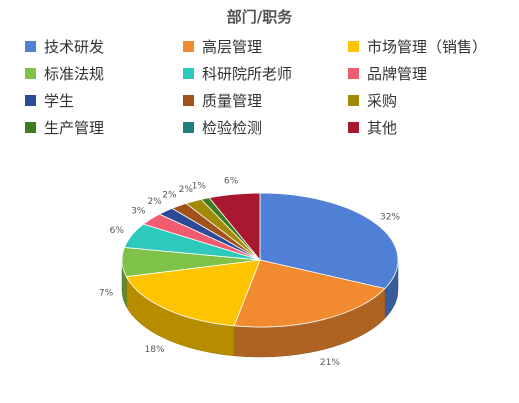 Image resolution: width=519 pixels, height=403 pixels. I want to click on legend-item: 高层管理, so click(265, 46).